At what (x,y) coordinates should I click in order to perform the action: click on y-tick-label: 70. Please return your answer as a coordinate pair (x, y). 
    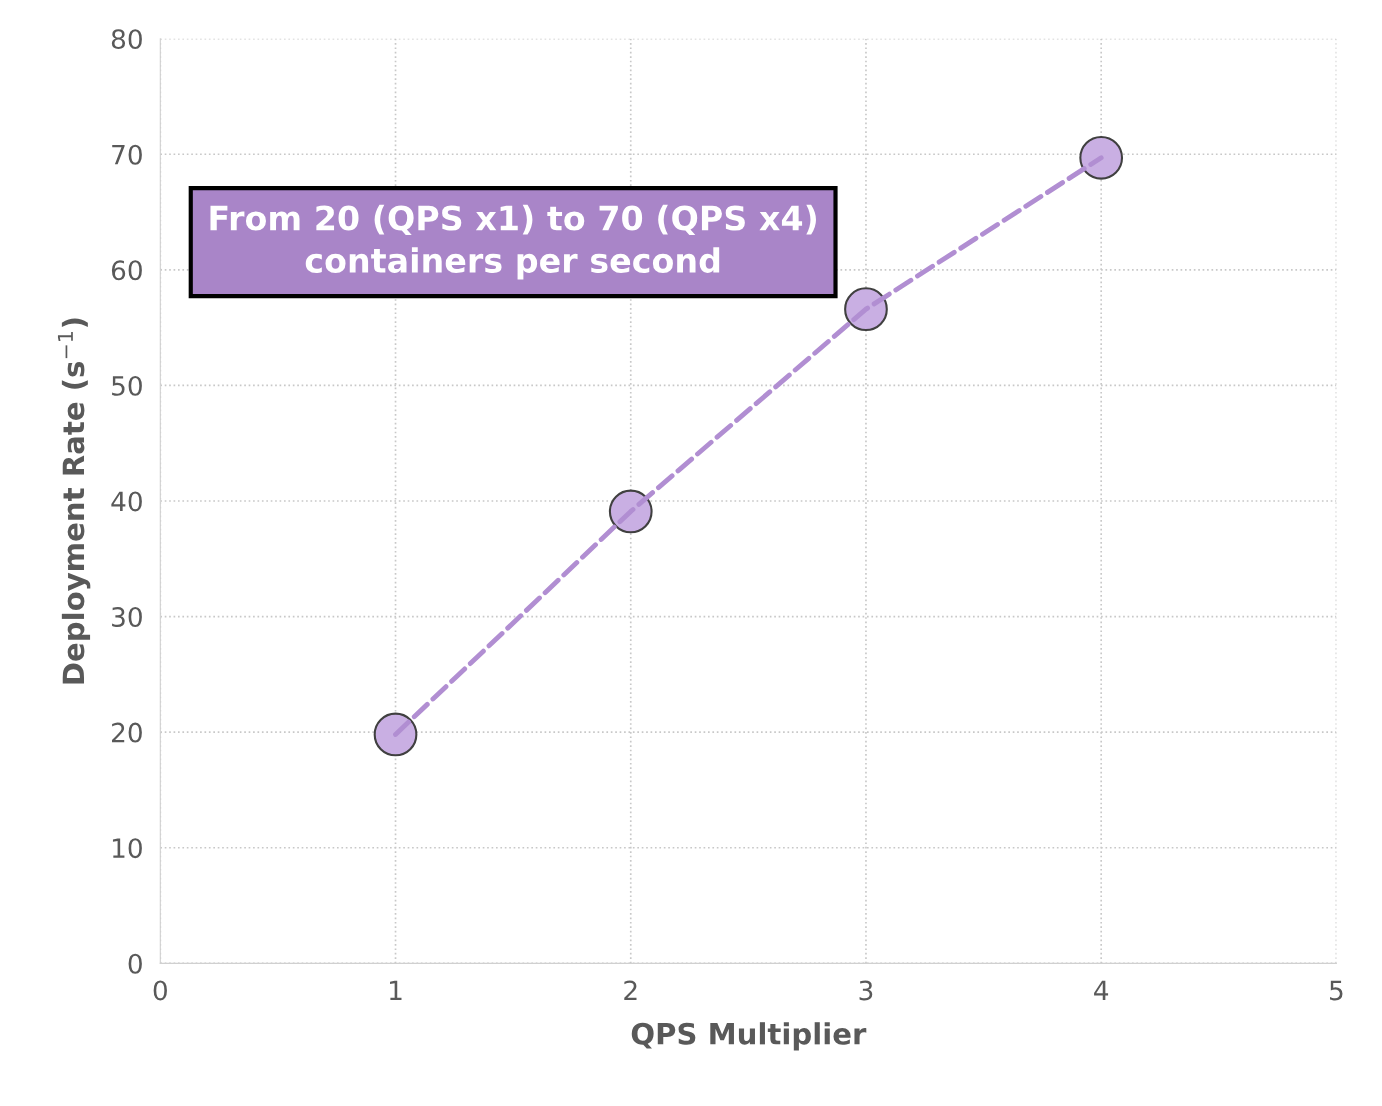
    Looking at the image, I should click on (127, 154).